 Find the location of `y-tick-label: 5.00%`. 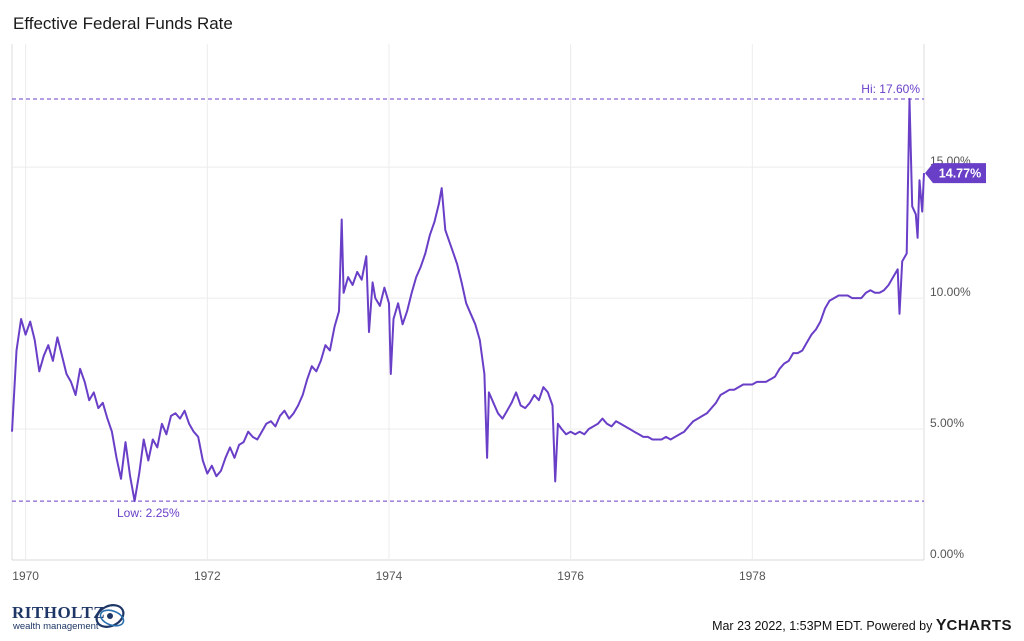

y-tick-label: 5.00% is located at coordinates (947, 423).